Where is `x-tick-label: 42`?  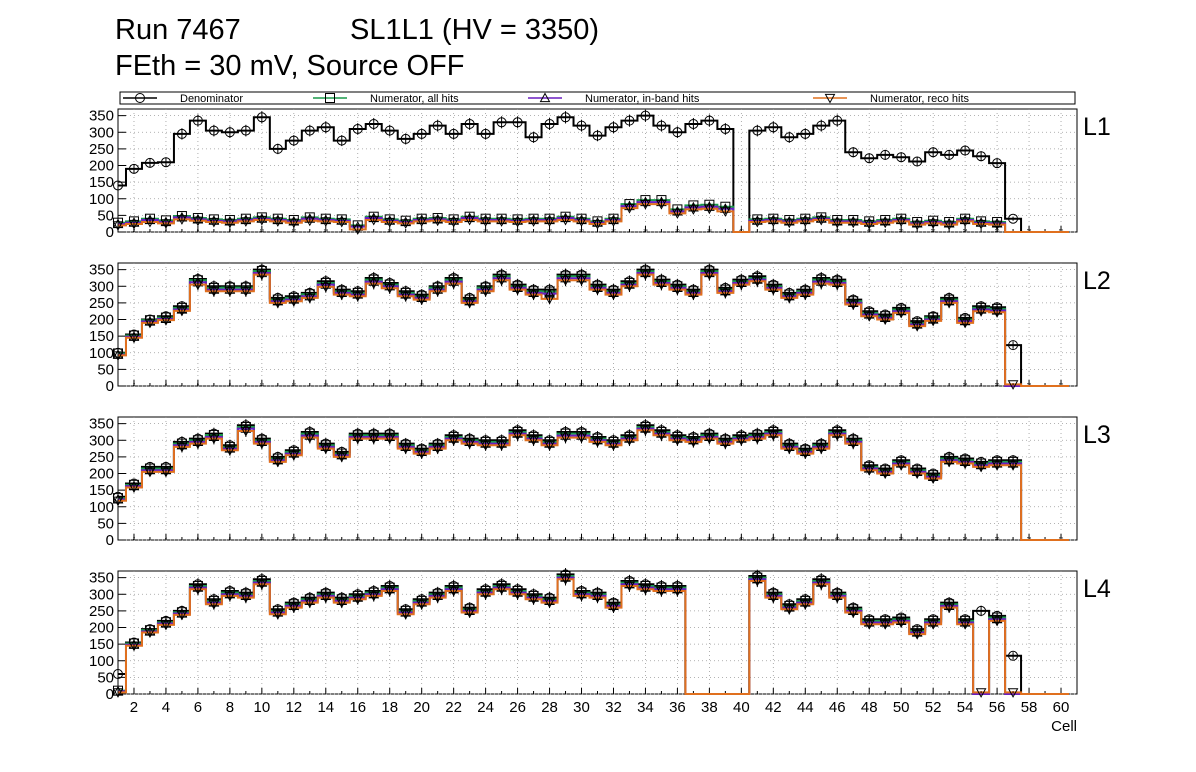
x-tick-label: 42 is located at coordinates (773, 707).